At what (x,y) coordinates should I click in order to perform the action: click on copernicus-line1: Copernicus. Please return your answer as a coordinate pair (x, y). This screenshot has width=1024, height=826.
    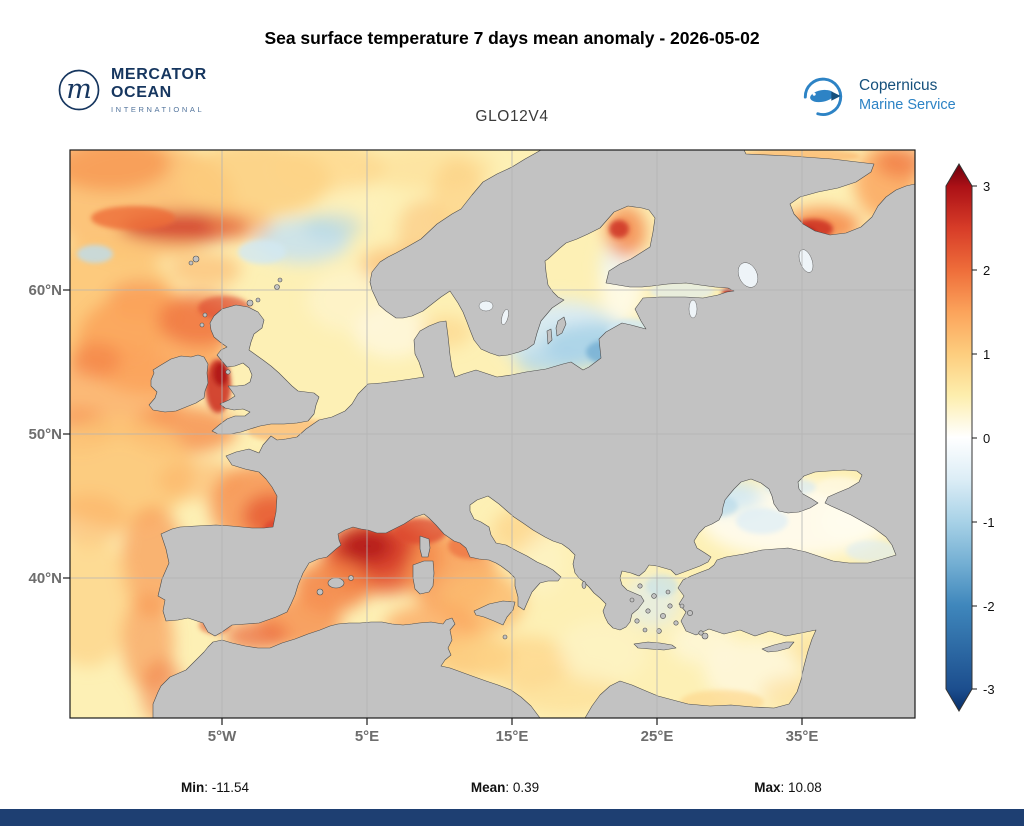
    Looking at the image, I should click on (898, 85).